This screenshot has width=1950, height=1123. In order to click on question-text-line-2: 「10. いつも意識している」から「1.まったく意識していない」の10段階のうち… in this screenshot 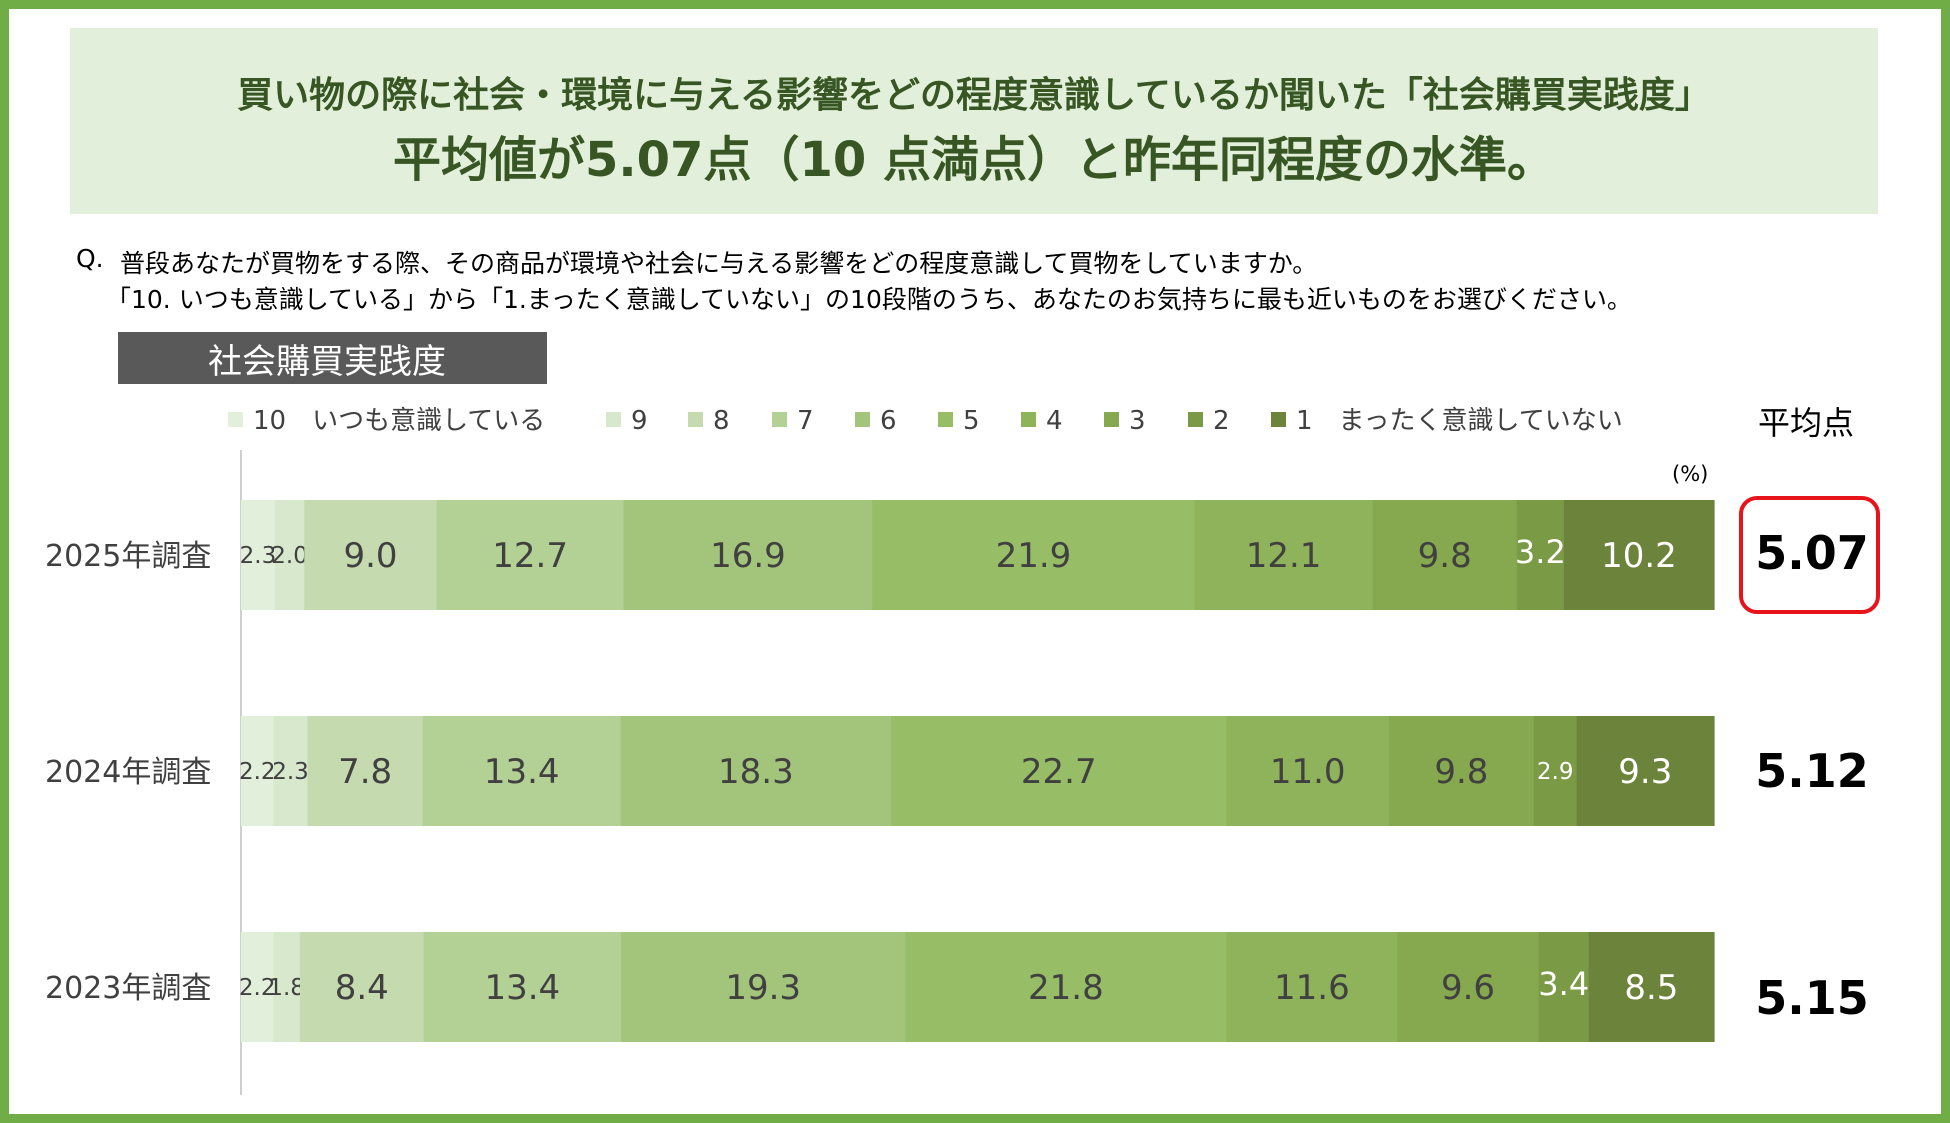, I will do `click(869, 299)`.